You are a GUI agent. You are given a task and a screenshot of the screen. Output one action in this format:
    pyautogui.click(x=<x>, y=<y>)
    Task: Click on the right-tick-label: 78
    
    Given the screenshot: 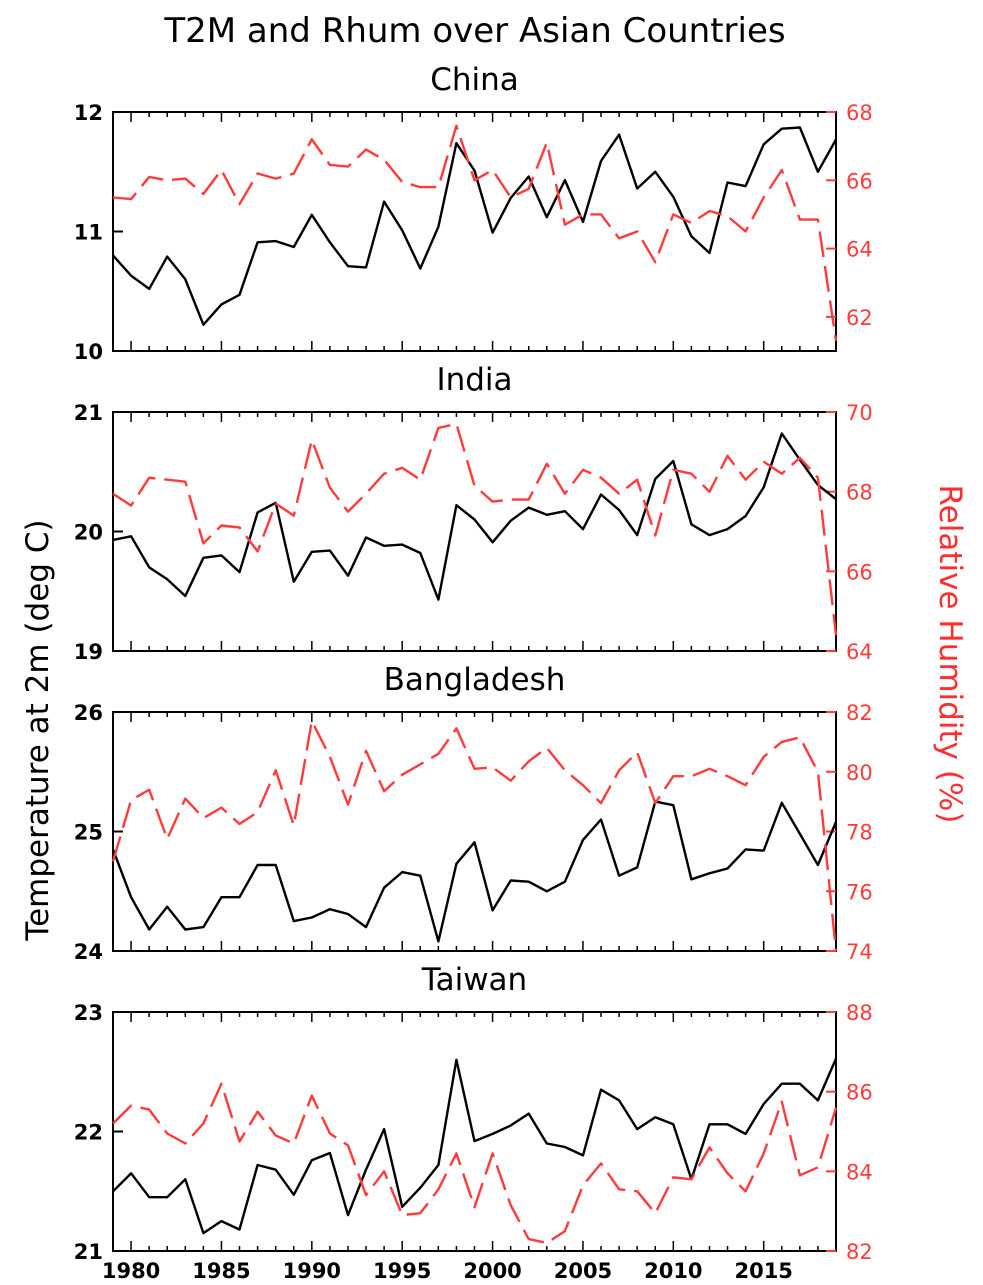 What is the action you would take?
    pyautogui.click(x=859, y=833)
    